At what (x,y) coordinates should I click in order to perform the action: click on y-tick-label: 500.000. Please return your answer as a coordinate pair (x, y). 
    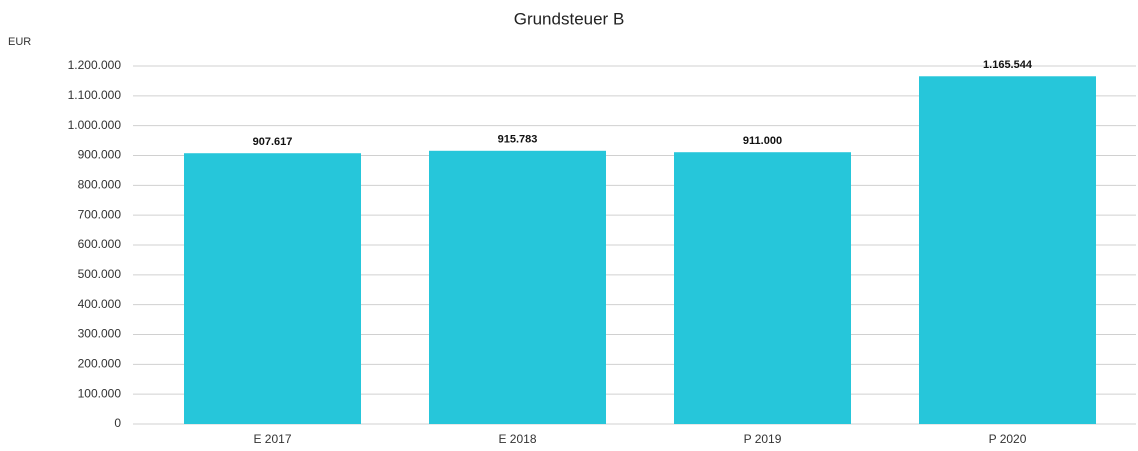
    Looking at the image, I should click on (100, 274).